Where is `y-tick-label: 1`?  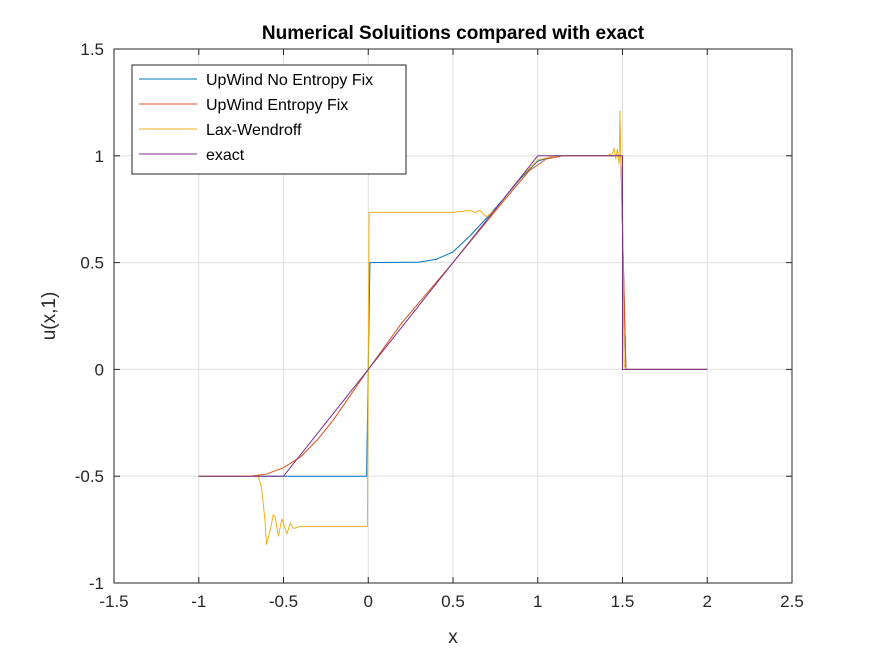 y-tick-label: 1 is located at coordinates (99, 156).